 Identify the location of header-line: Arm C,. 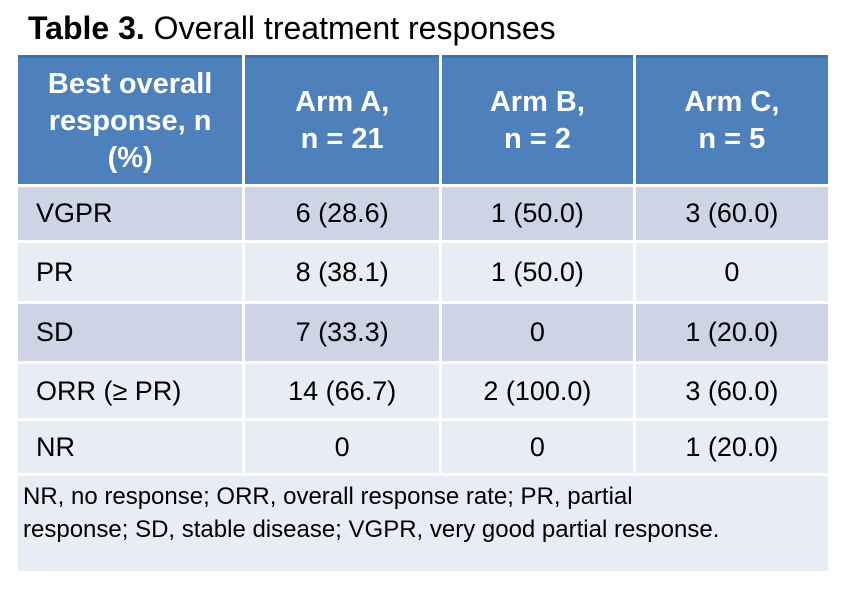
(732, 102).